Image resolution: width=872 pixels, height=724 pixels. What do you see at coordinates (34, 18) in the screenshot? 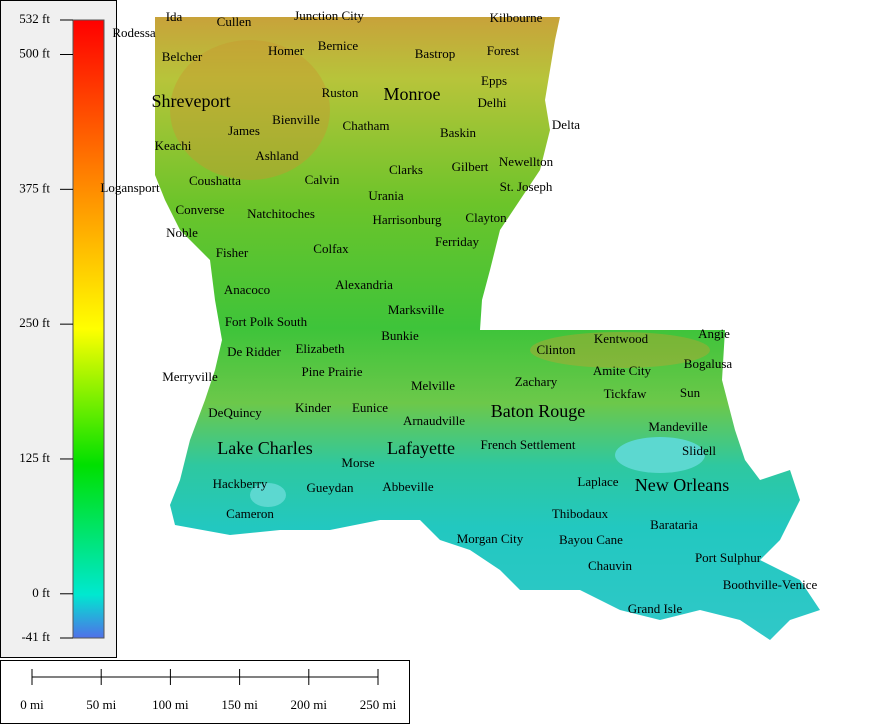
I see `legend-tick-label: 532 ft` at bounding box center [34, 18].